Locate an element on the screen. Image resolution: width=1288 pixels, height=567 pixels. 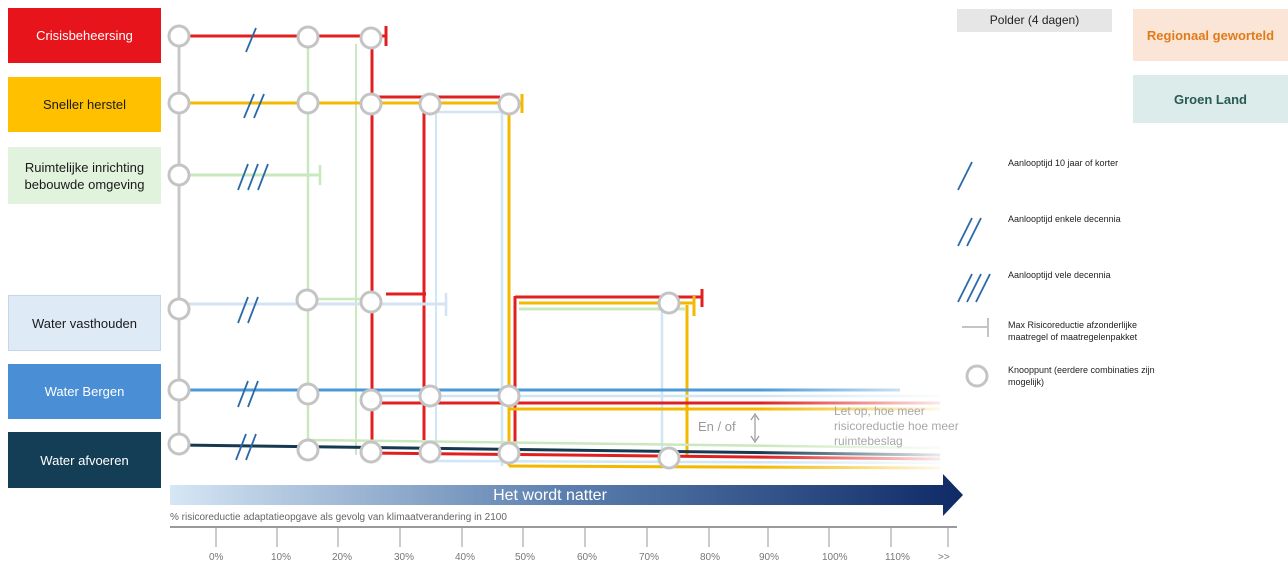
legend-short-text: Aanlooptijd 10 jaar of korter is located at coordinates (1063, 163).